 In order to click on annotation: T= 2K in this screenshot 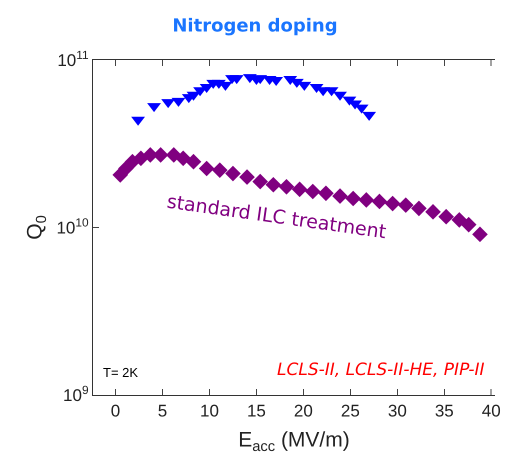, I will do `click(120, 372)`.